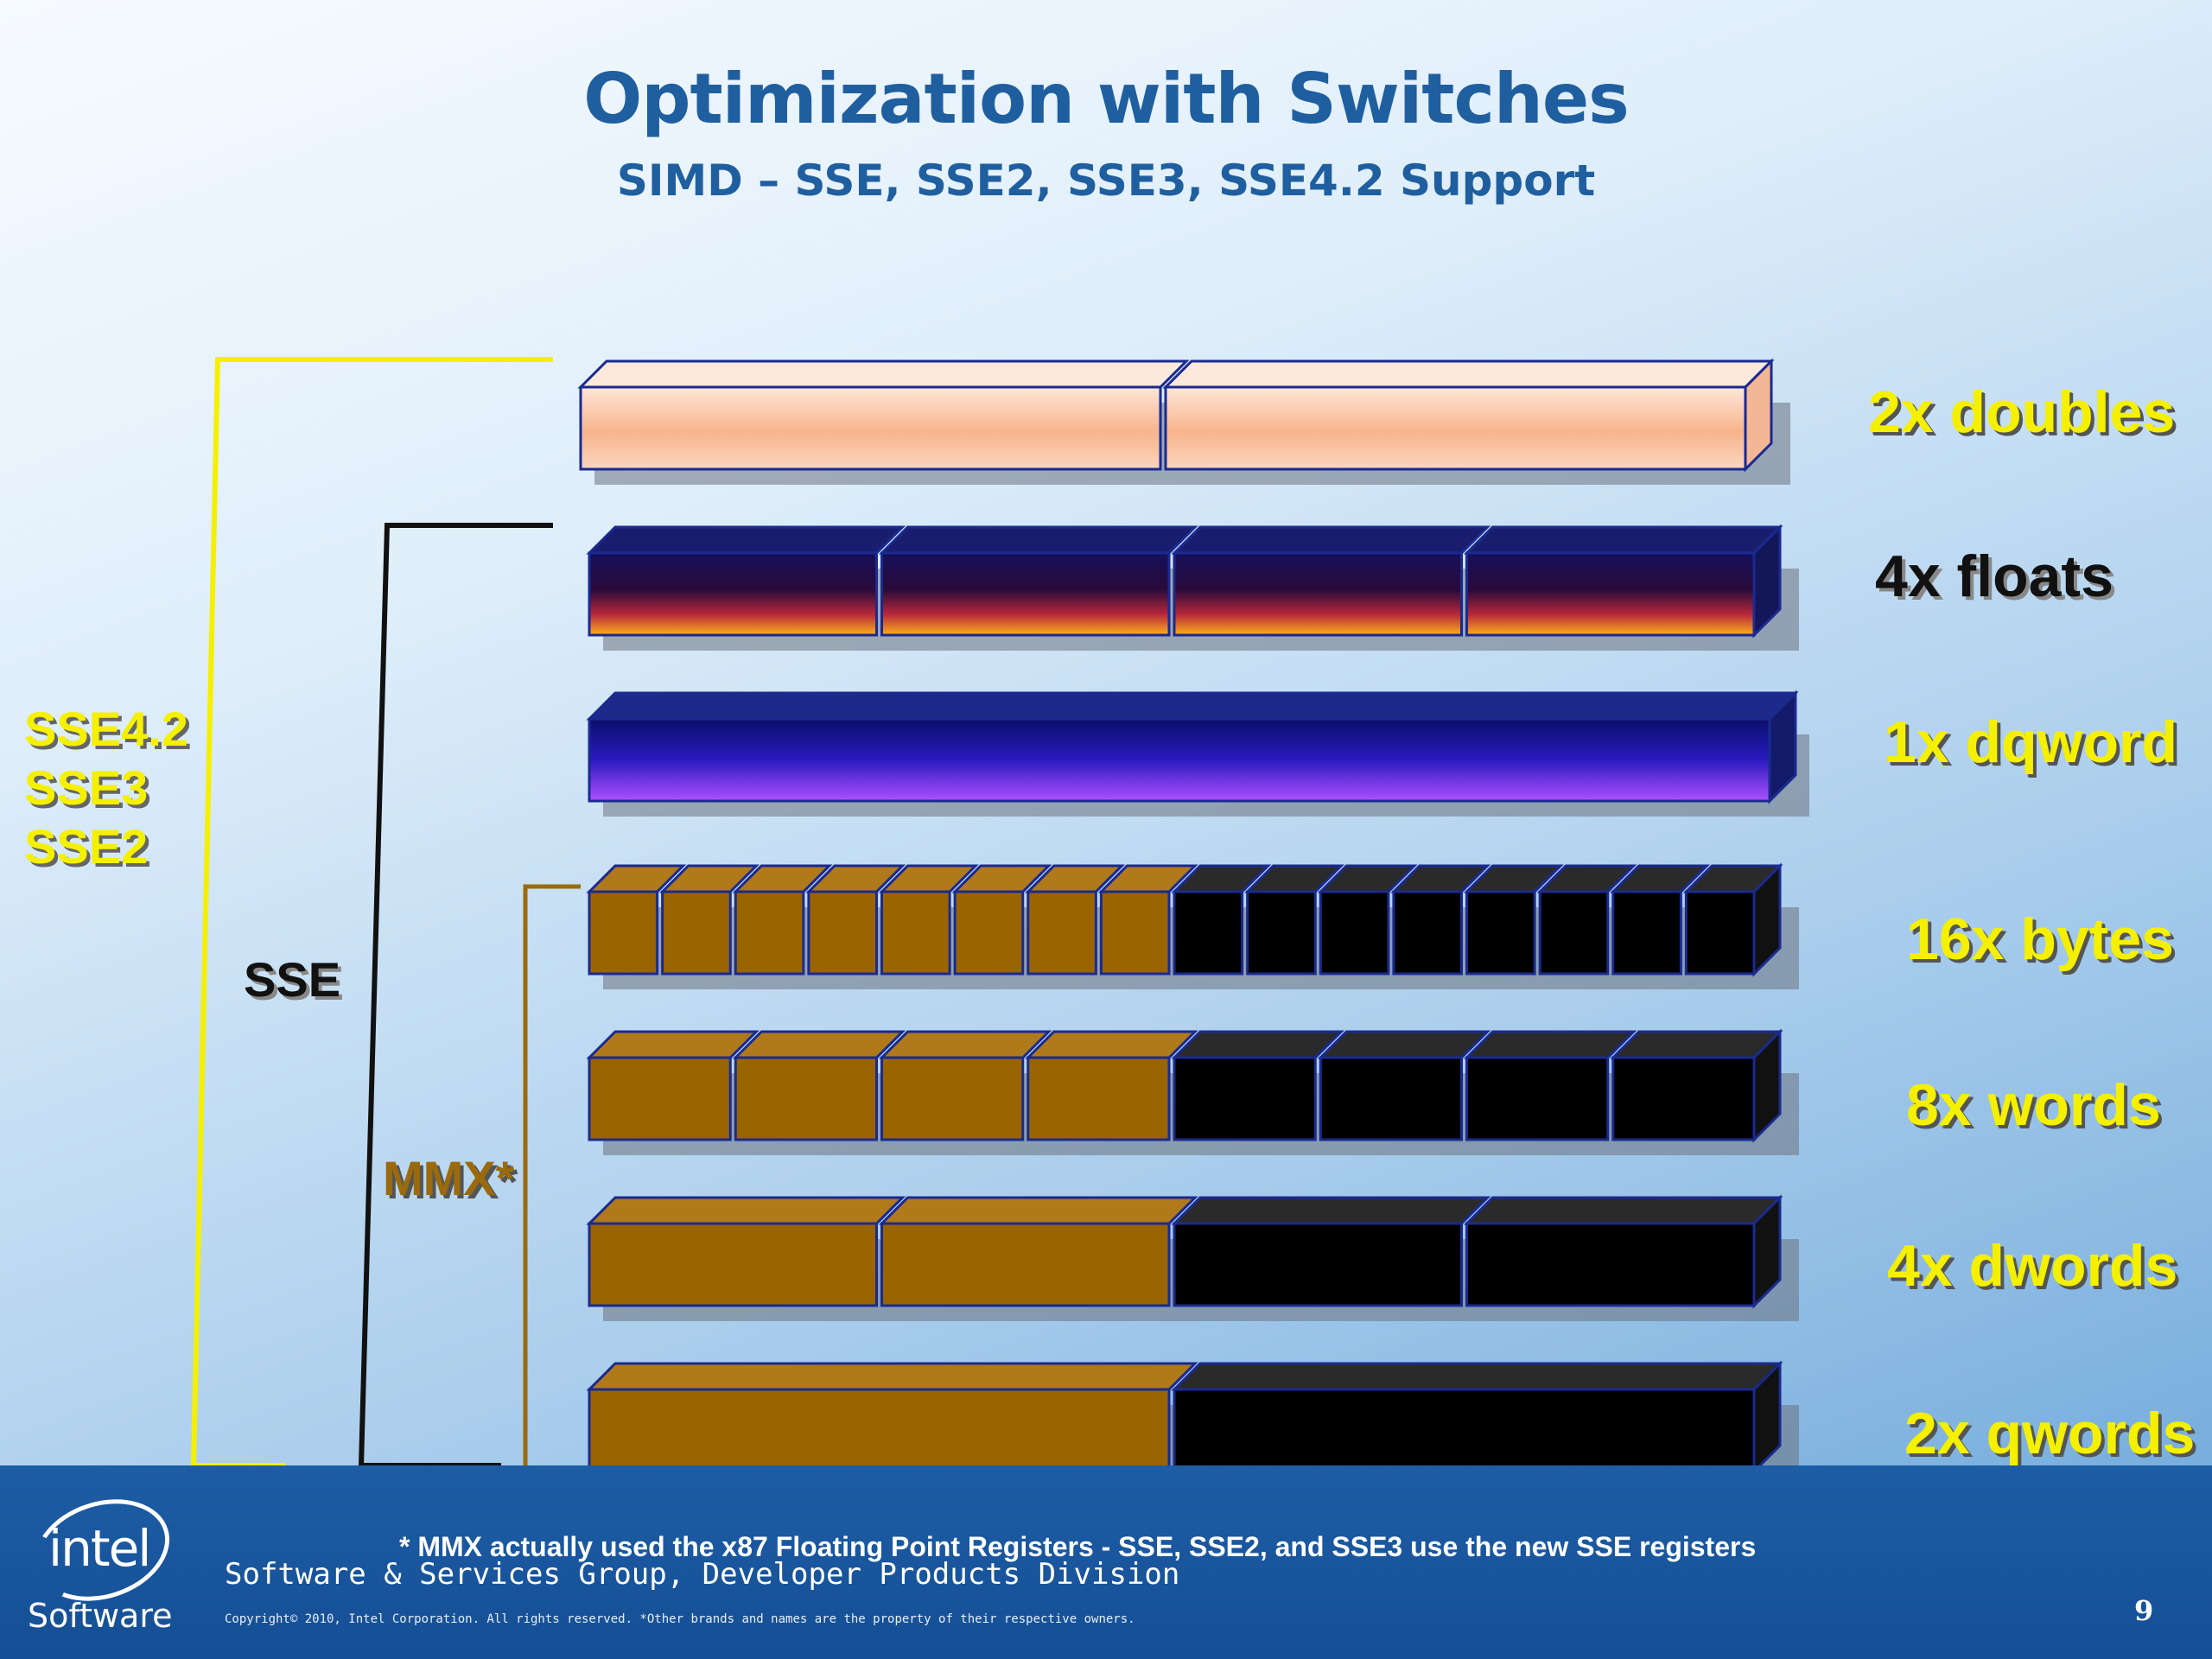 Image resolution: width=2212 pixels, height=1659 pixels. I want to click on footer-bar, so click(1106, 1562).